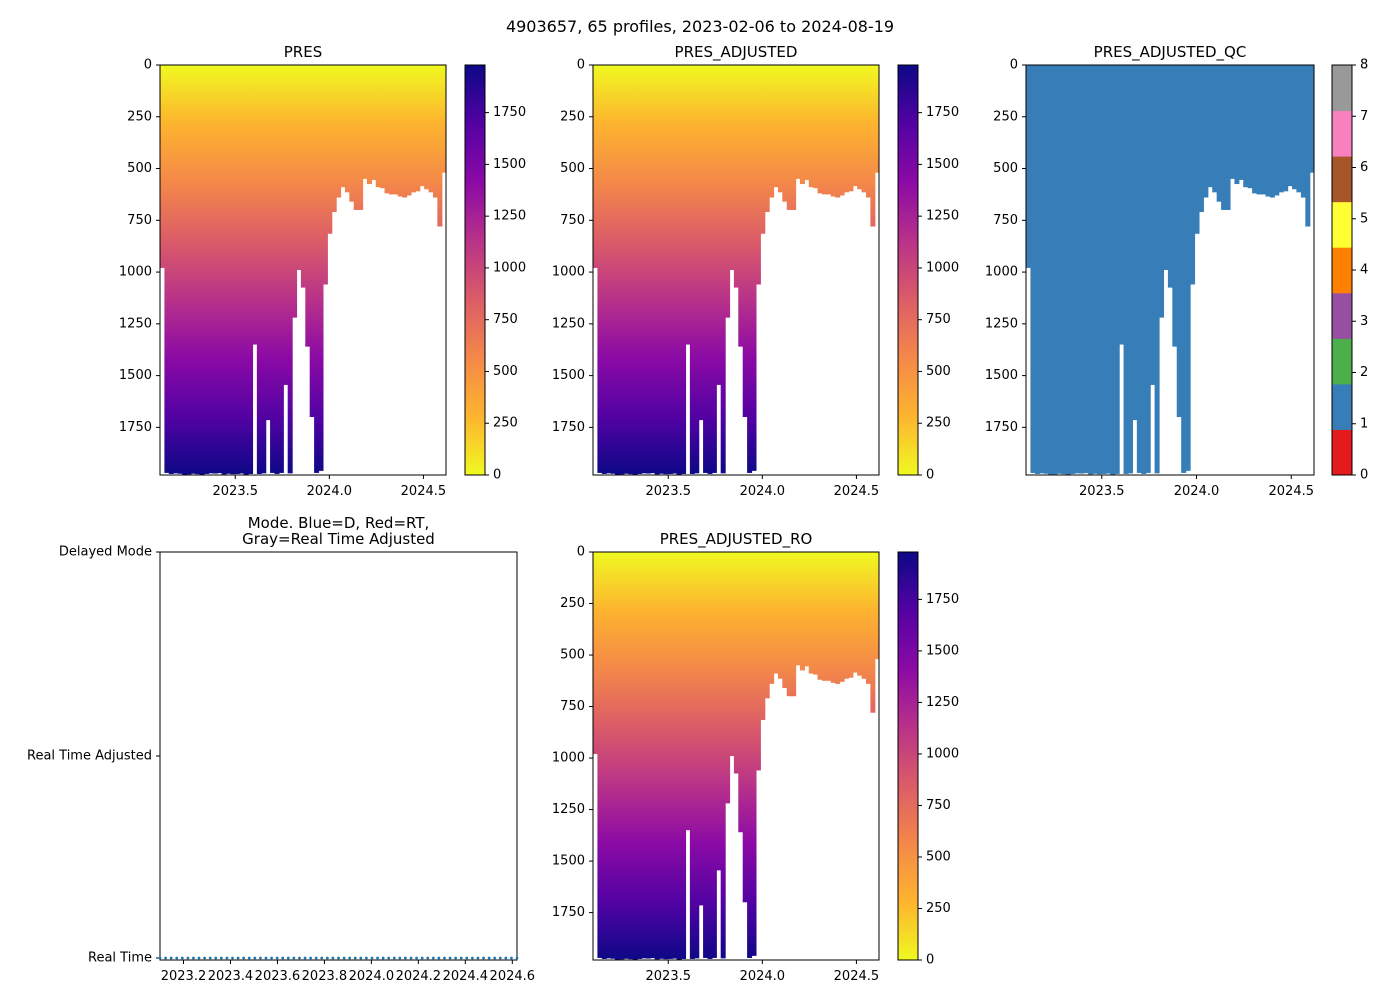 This screenshot has width=1400, height=1000. What do you see at coordinates (1001, 323) in the screenshot?
I see `y-tick-label: 1250` at bounding box center [1001, 323].